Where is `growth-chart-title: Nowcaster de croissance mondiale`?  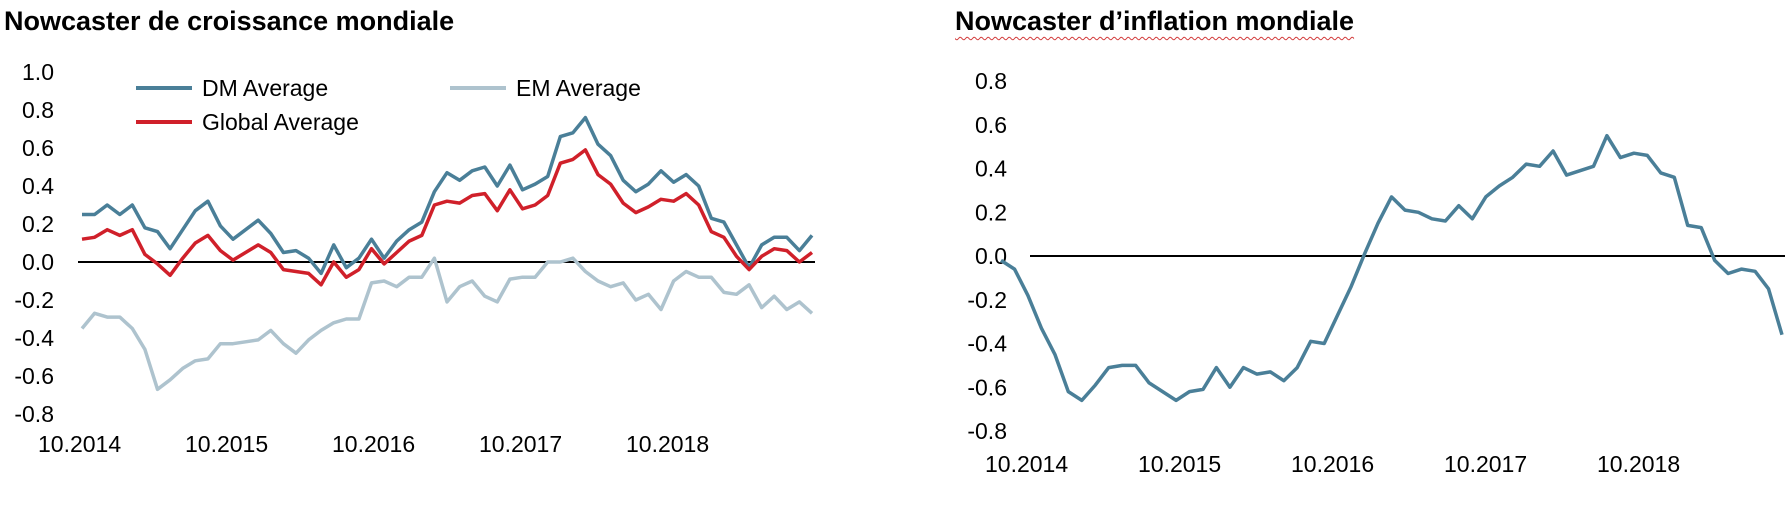
growth-chart-title: Nowcaster de croissance mondiale is located at coordinates (229, 21).